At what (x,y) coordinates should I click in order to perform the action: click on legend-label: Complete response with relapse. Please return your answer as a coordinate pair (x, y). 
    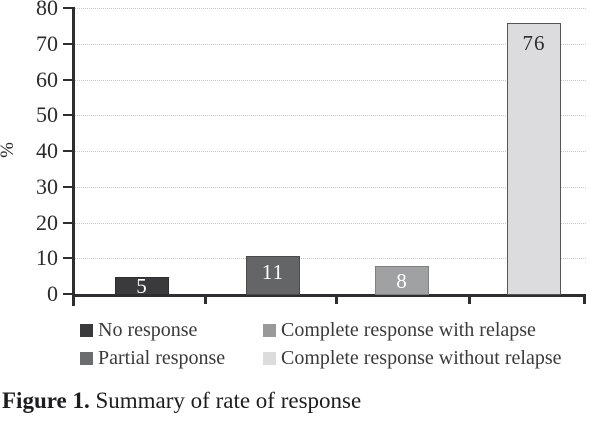
    Looking at the image, I should click on (408, 330).